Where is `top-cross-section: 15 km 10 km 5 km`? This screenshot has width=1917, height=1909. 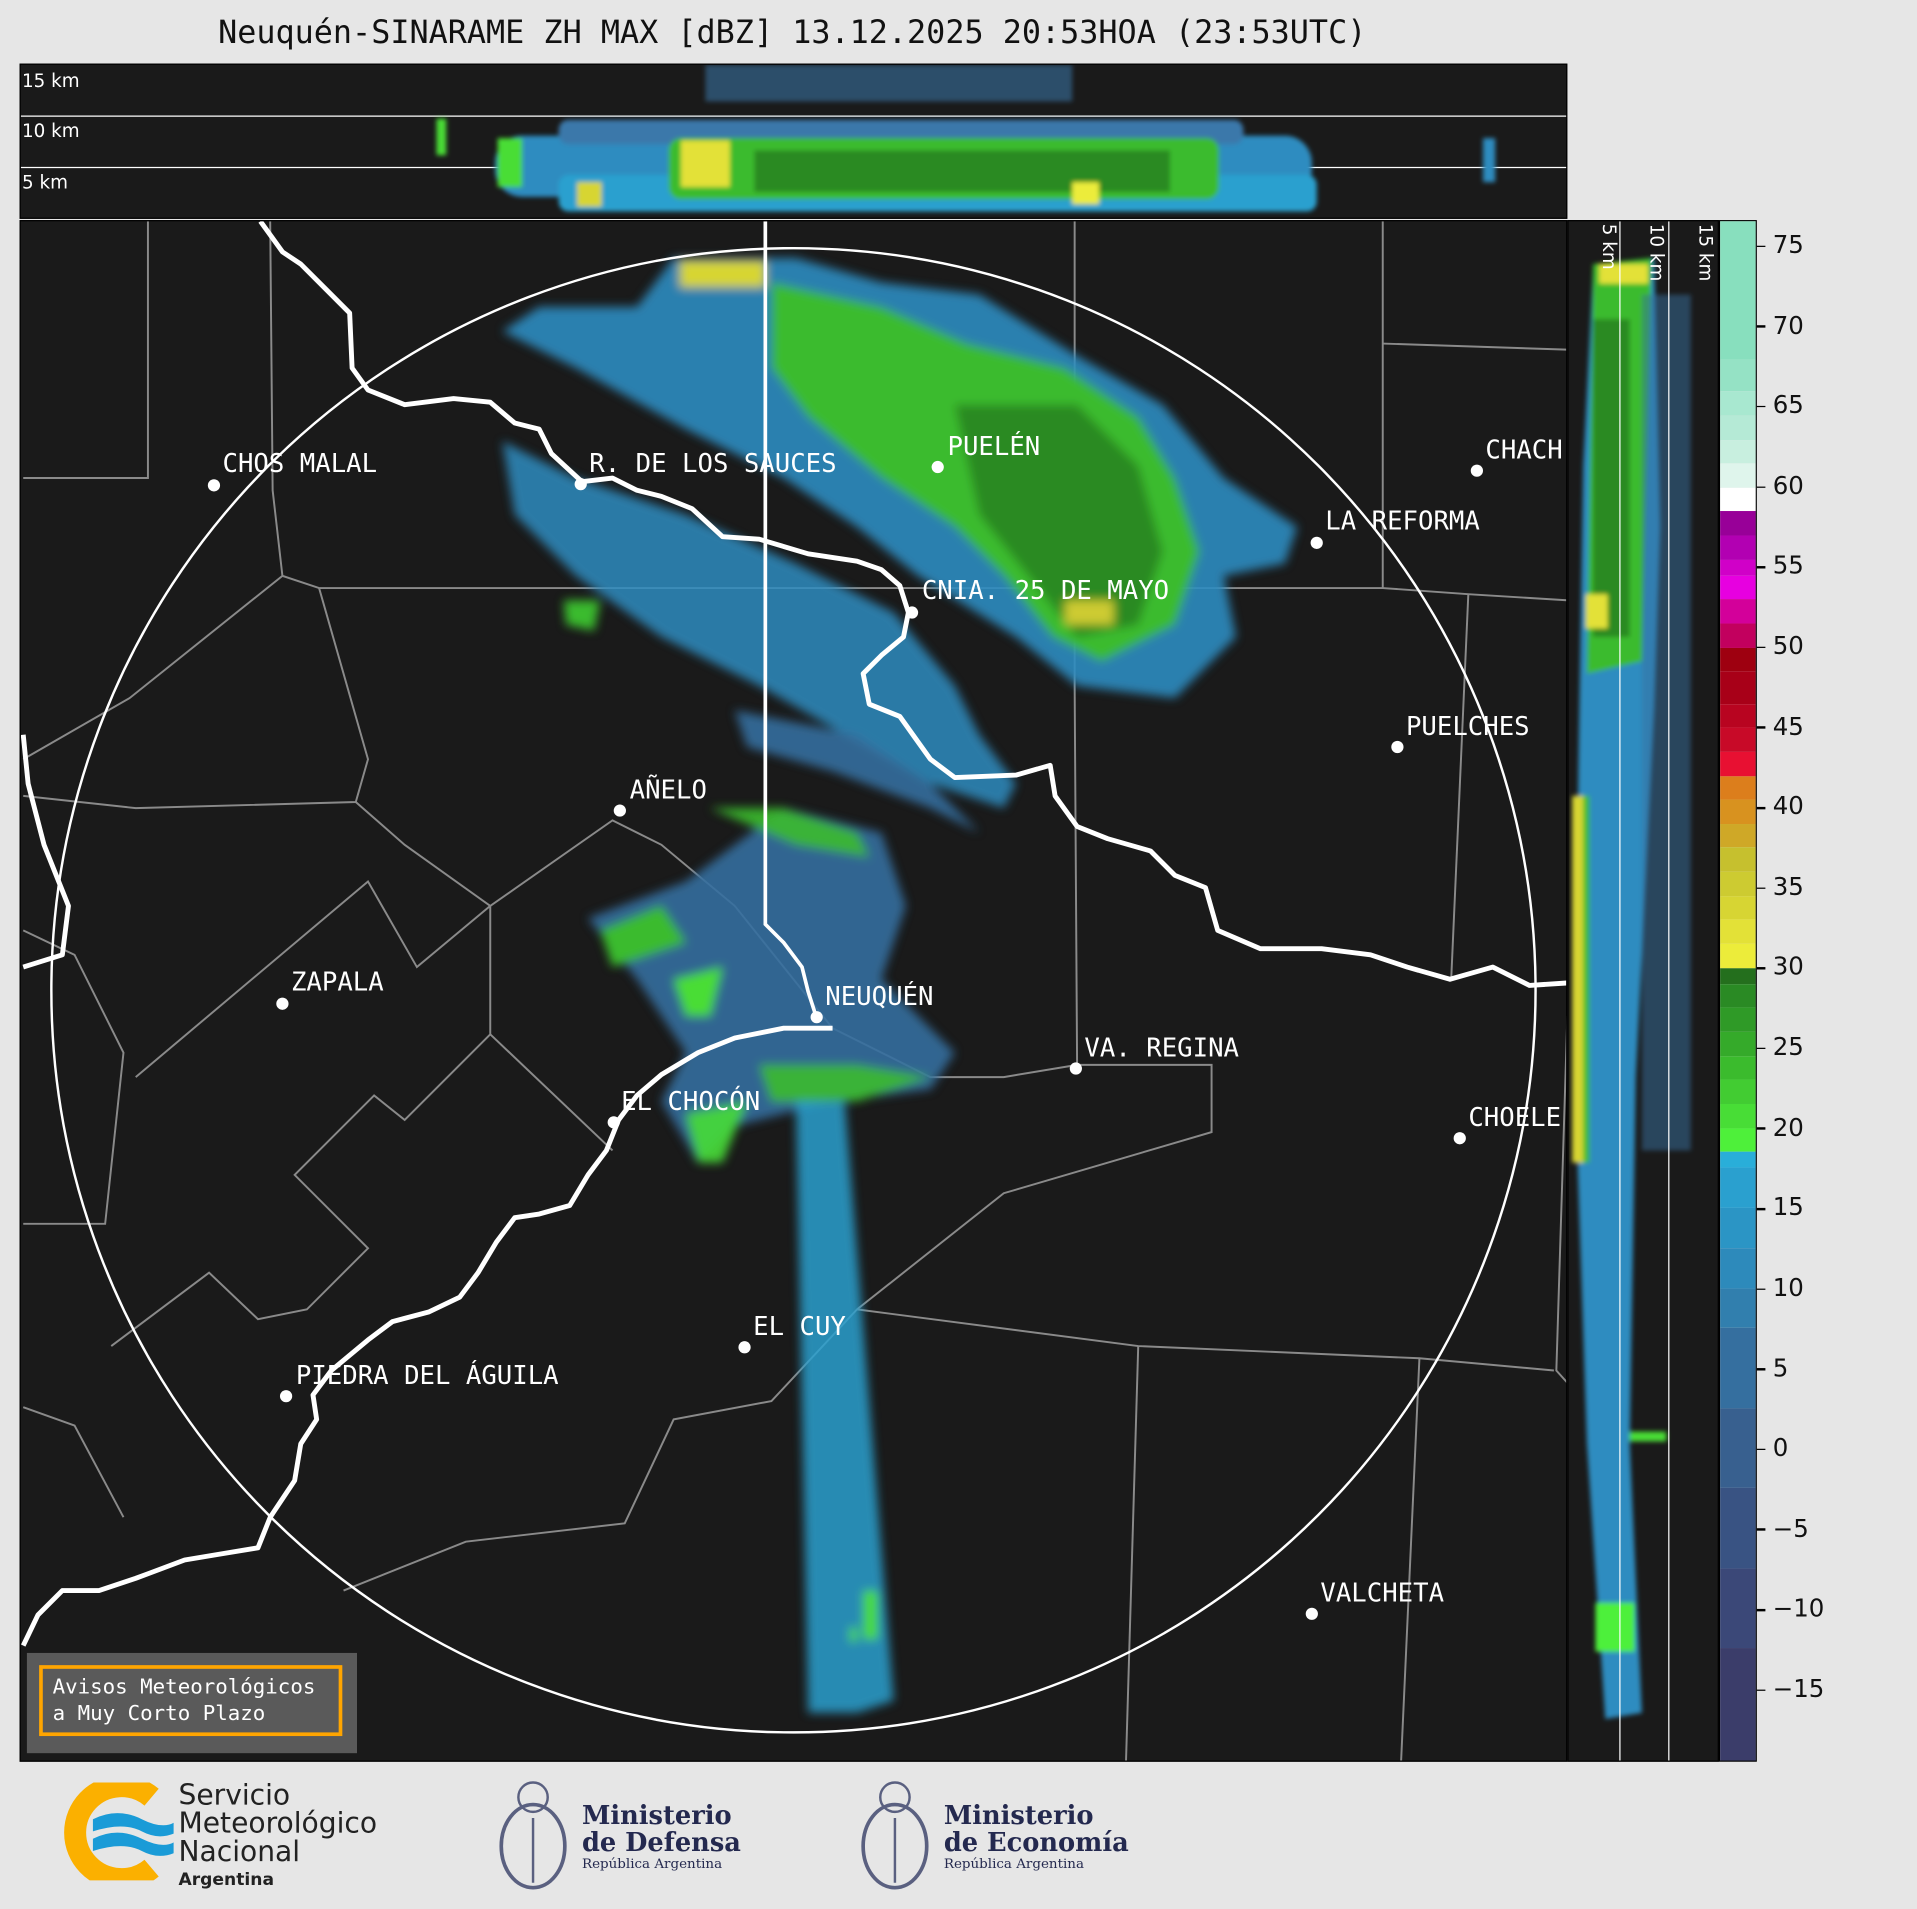
top-cross-section: 15 km 10 km 5 km is located at coordinates (793, 141).